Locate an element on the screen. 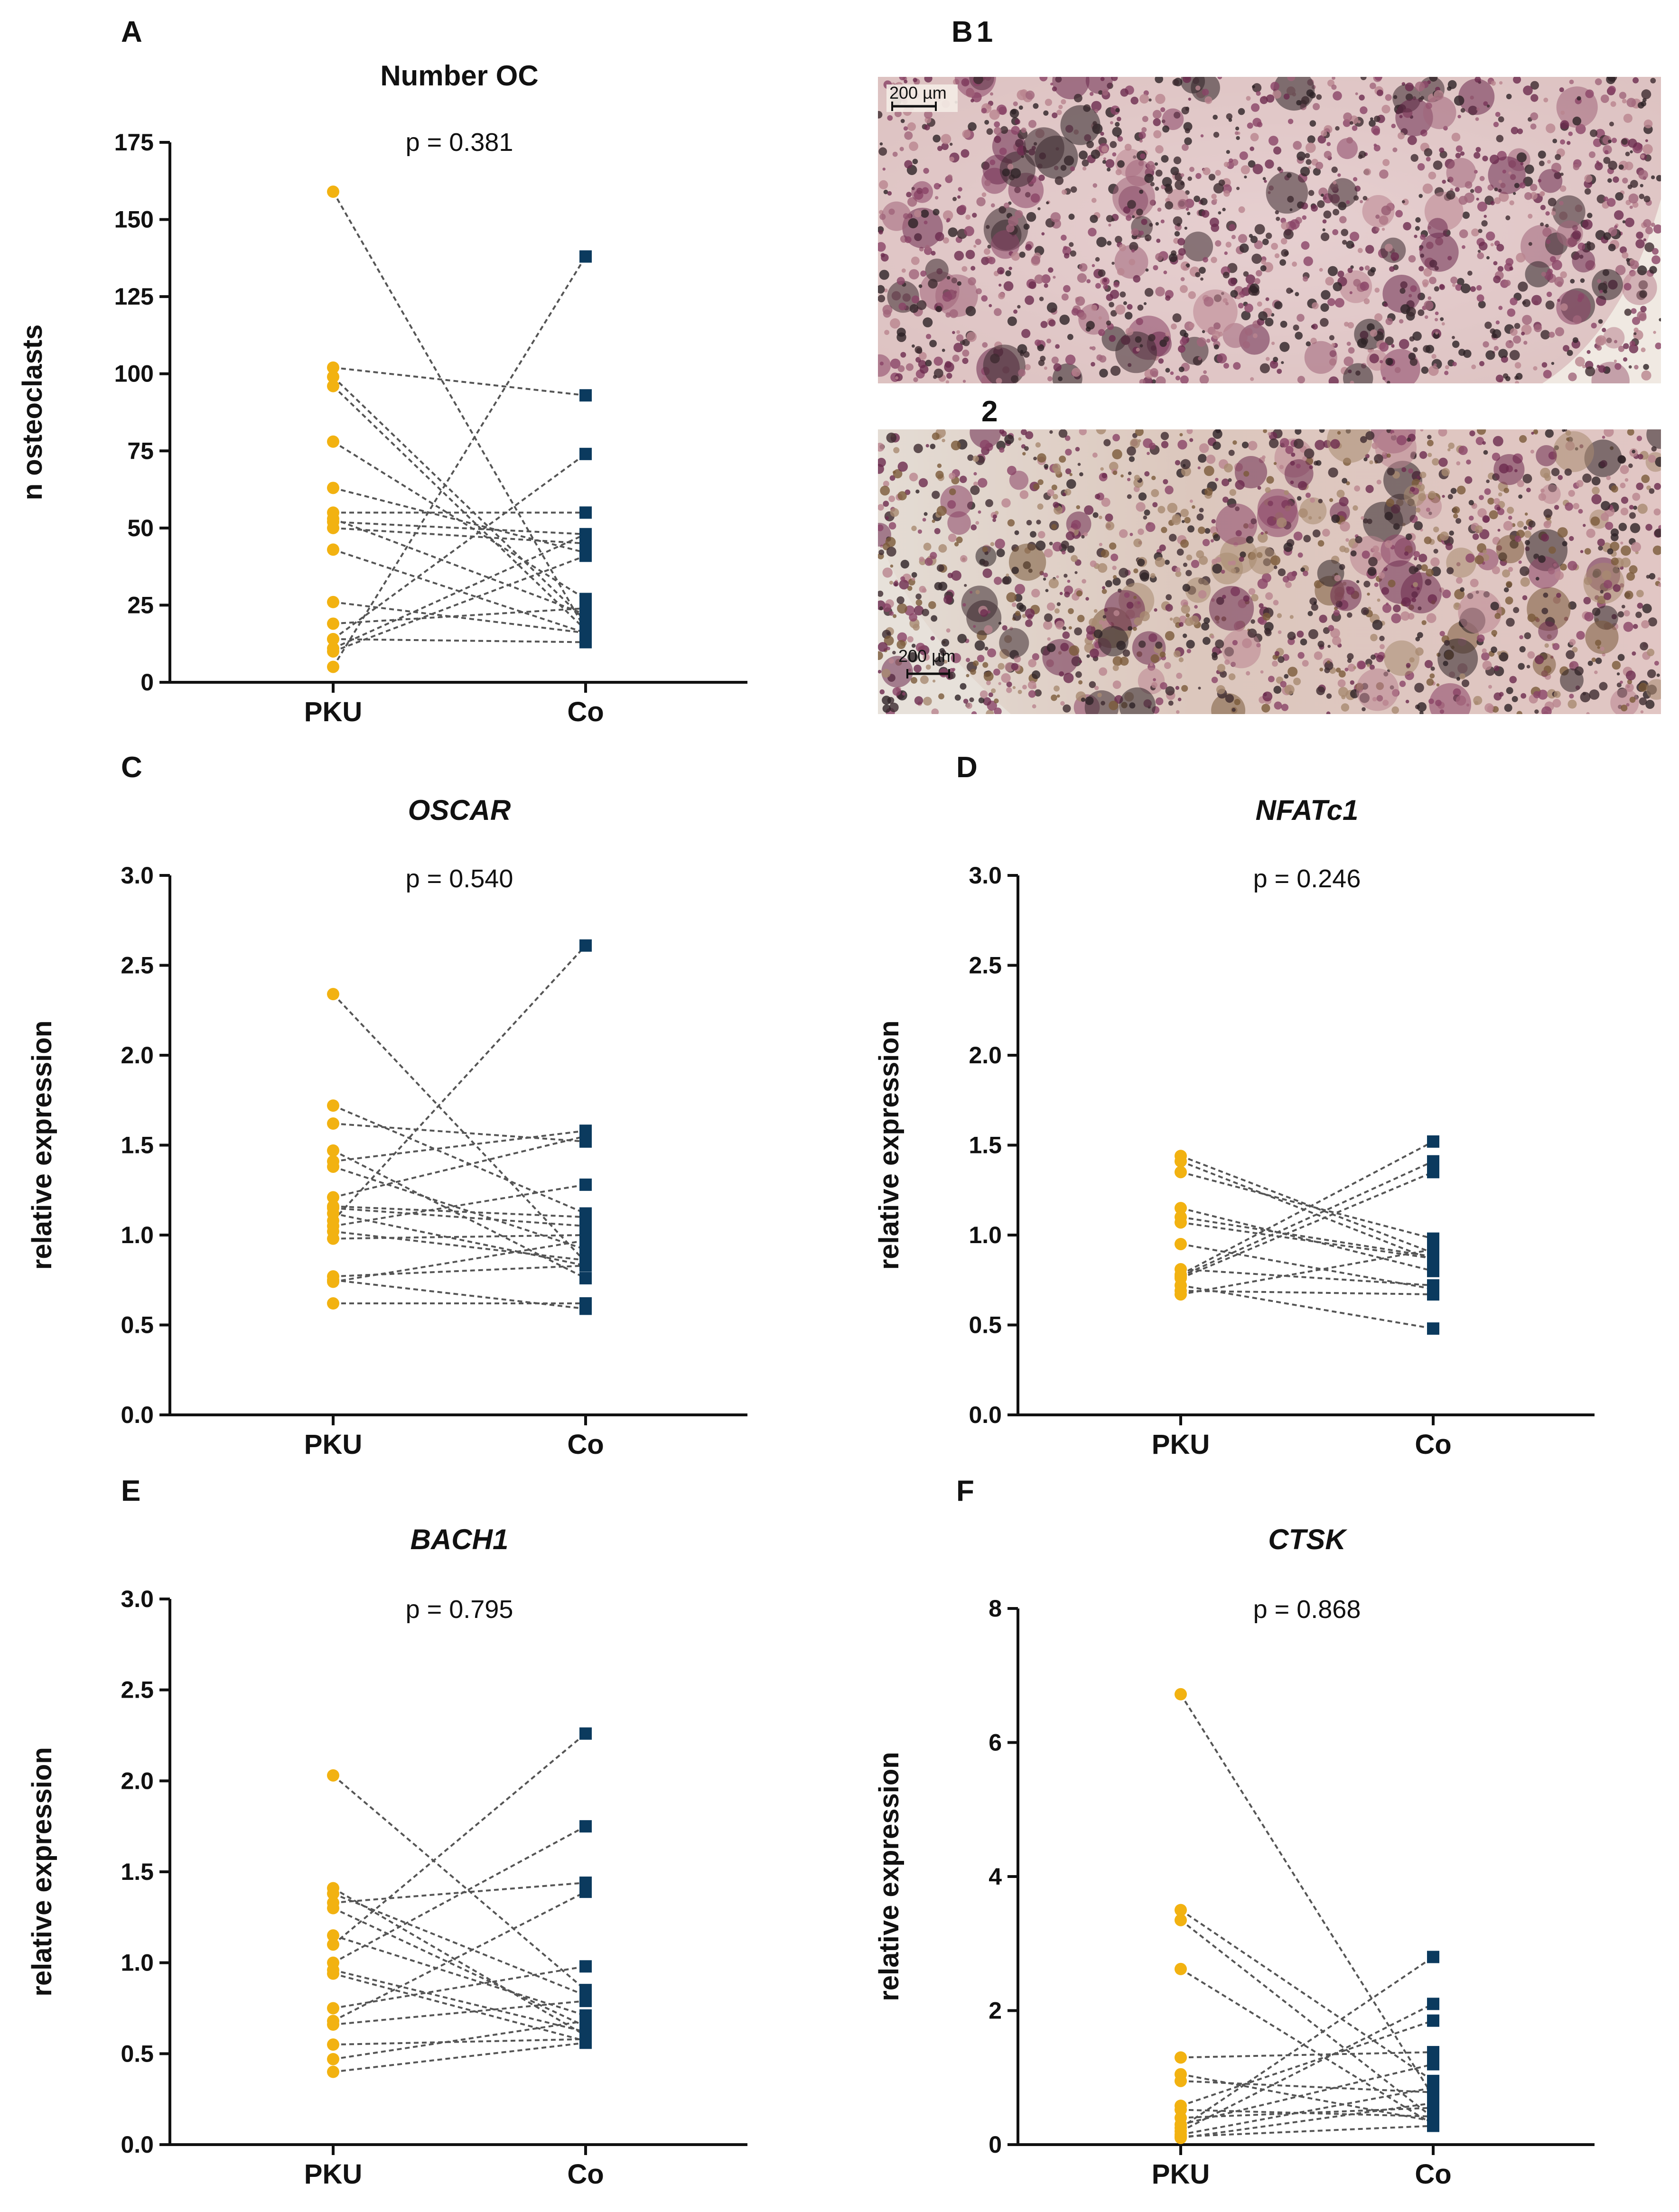 Image resolution: width=1679 pixels, height=2212 pixels. y-tick-label: 75 is located at coordinates (140, 451).